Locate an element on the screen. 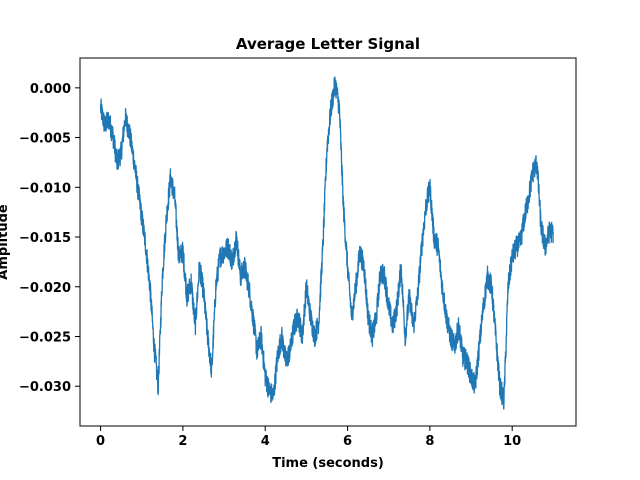  y-tick-label: −0.010 is located at coordinates (45, 188).